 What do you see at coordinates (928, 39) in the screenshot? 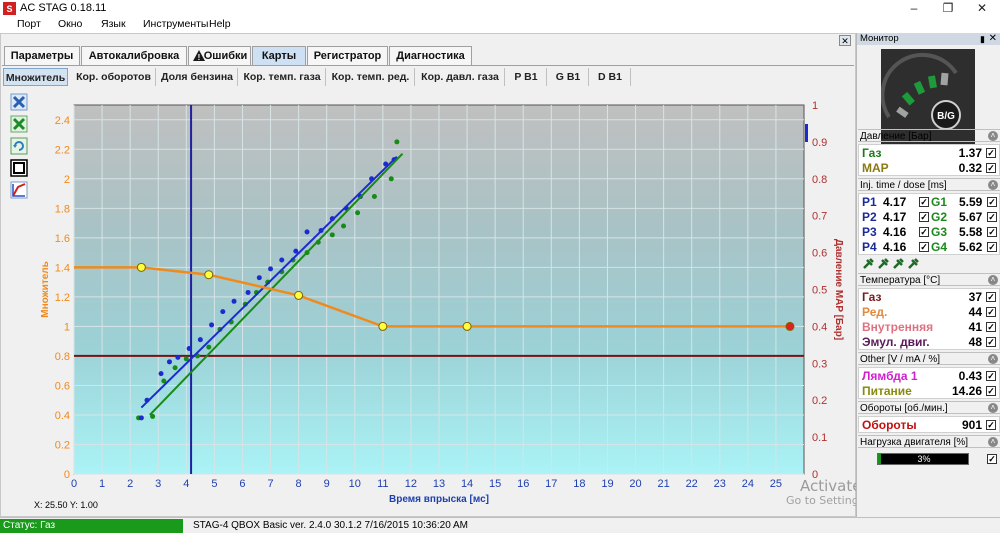
I see `monitor-header: Монитор ▮ ✕` at bounding box center [928, 39].